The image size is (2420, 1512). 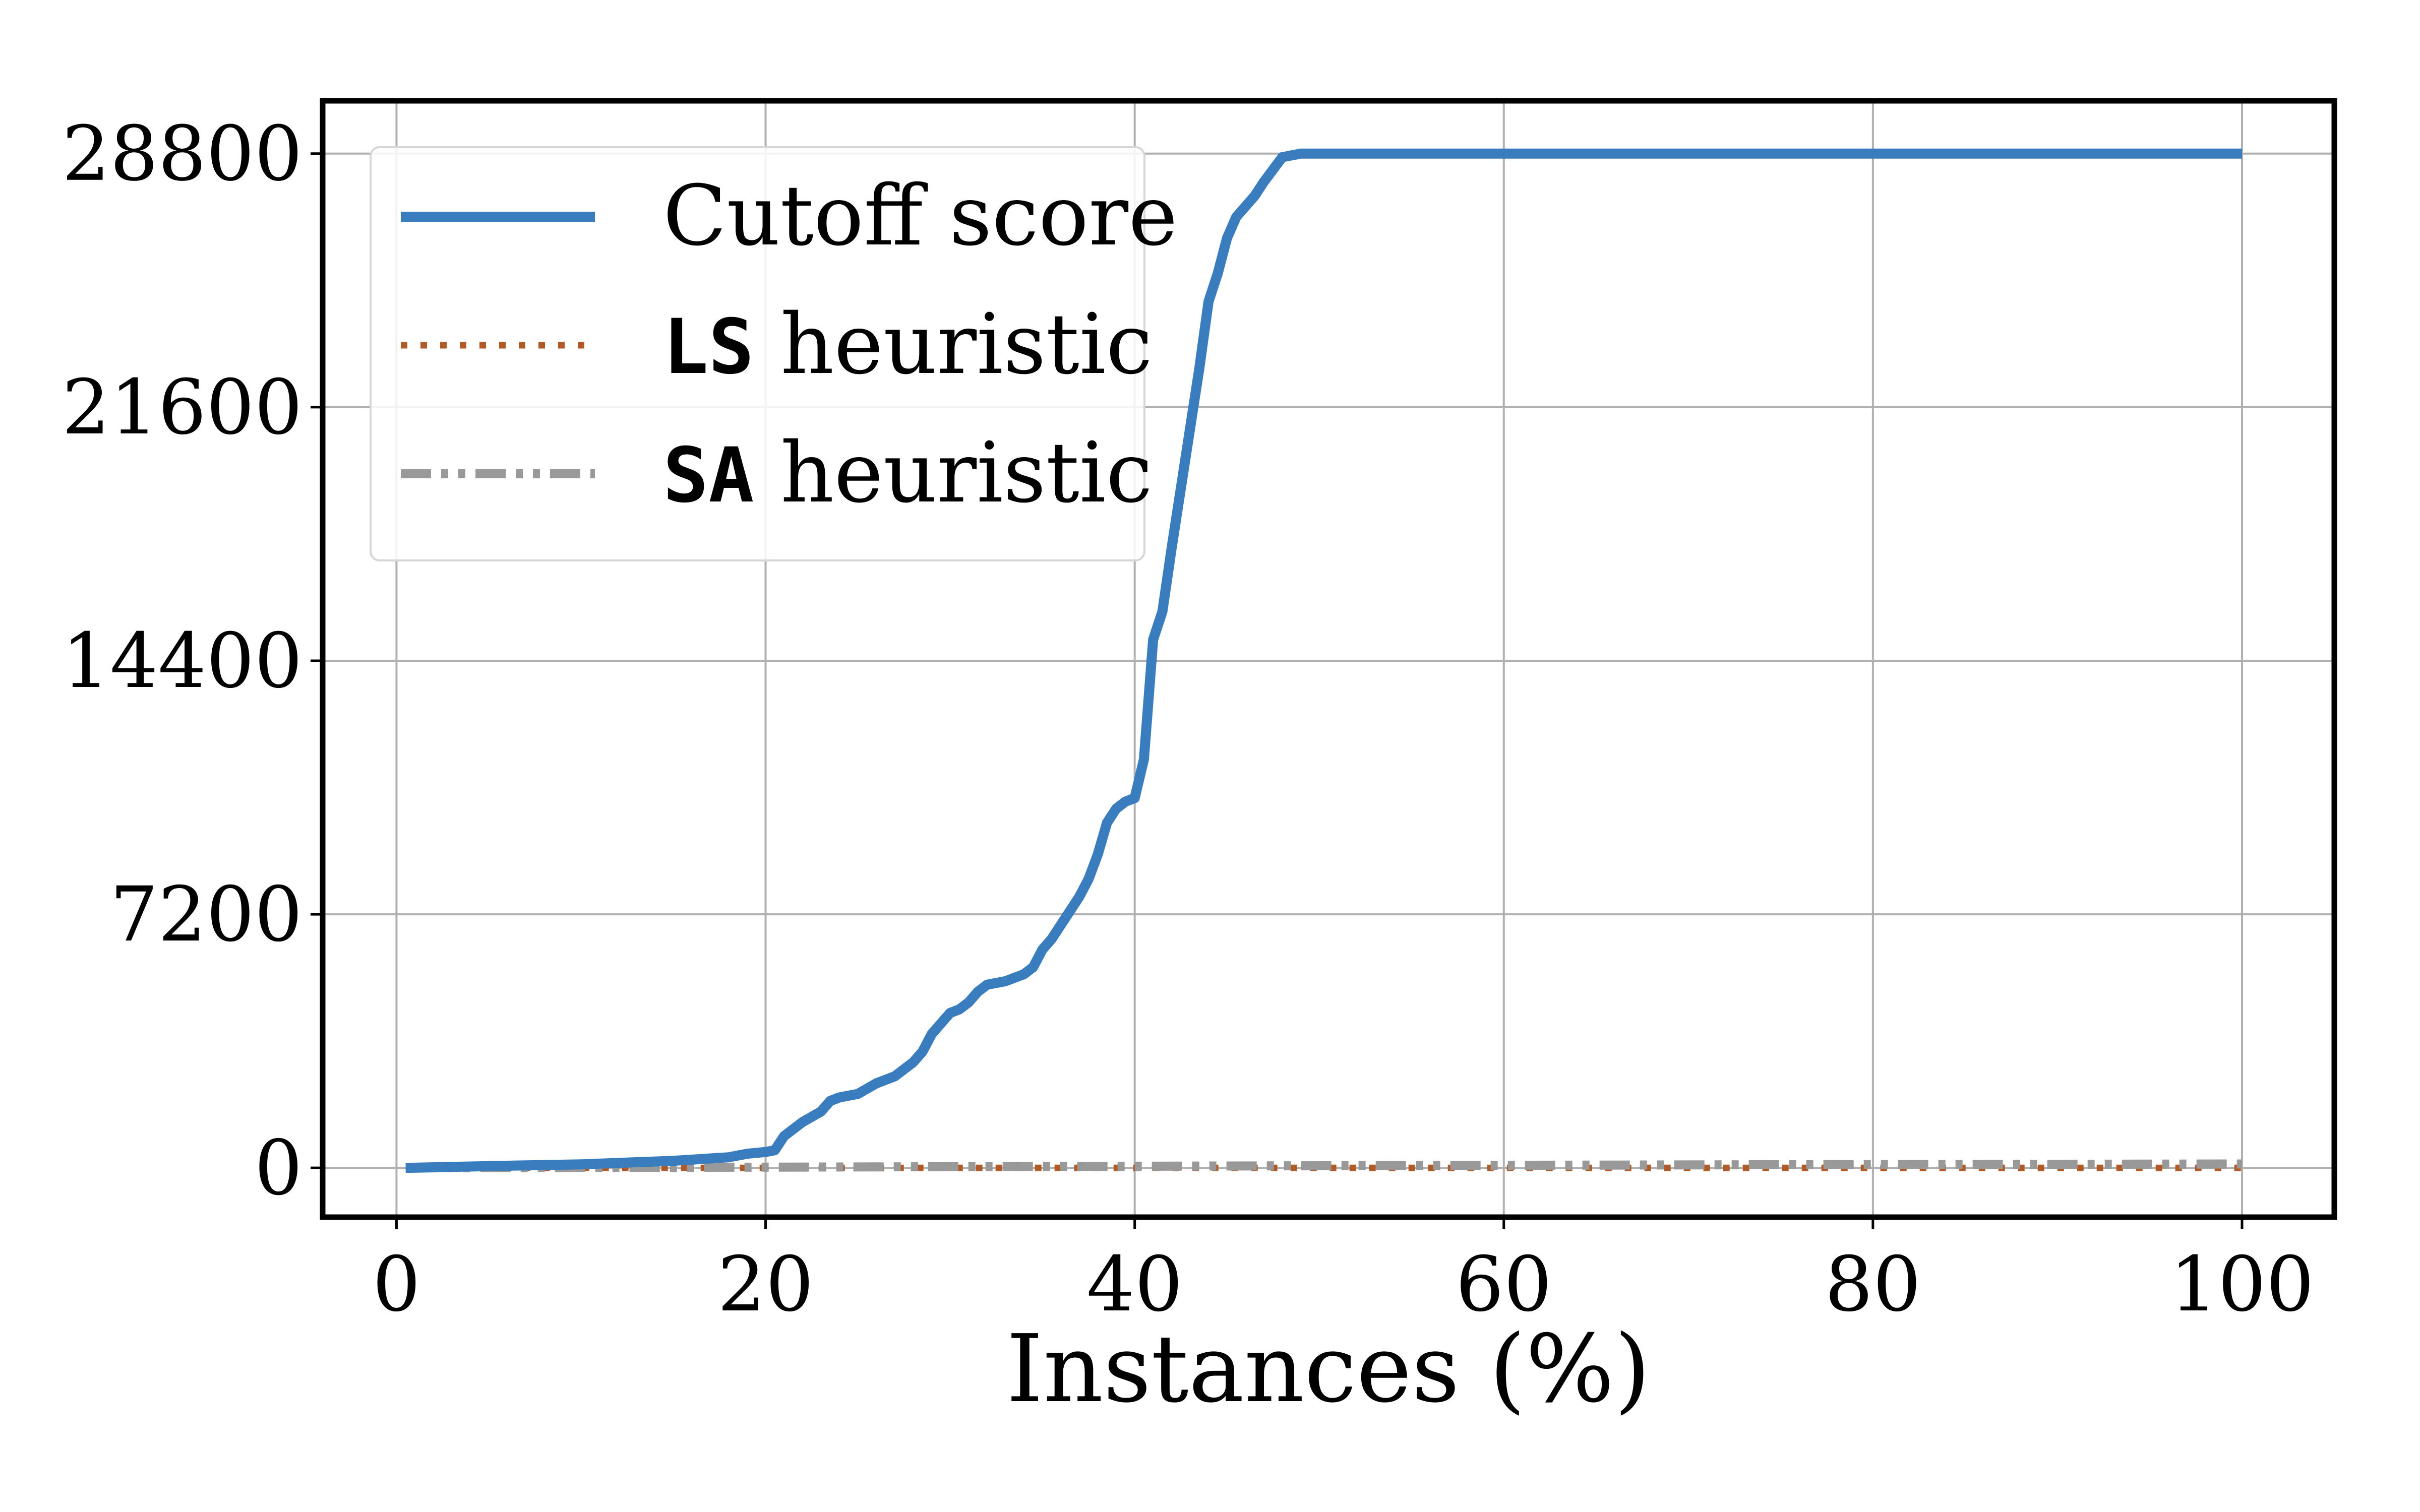 What do you see at coordinates (396, 1285) in the screenshot?
I see `x-tick-label: 0` at bounding box center [396, 1285].